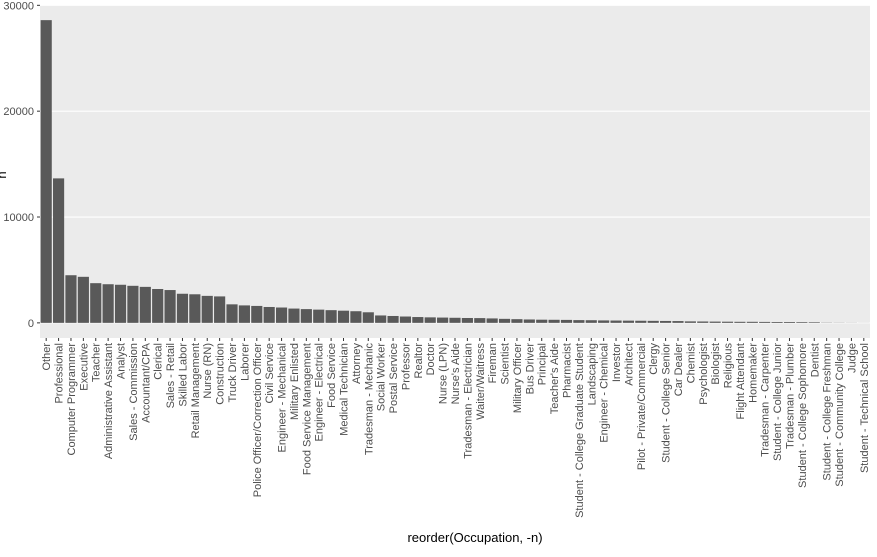 The height and width of the screenshot is (557, 877). What do you see at coordinates (629, 364) in the screenshot?
I see `x-tick-label: Architect` at bounding box center [629, 364].